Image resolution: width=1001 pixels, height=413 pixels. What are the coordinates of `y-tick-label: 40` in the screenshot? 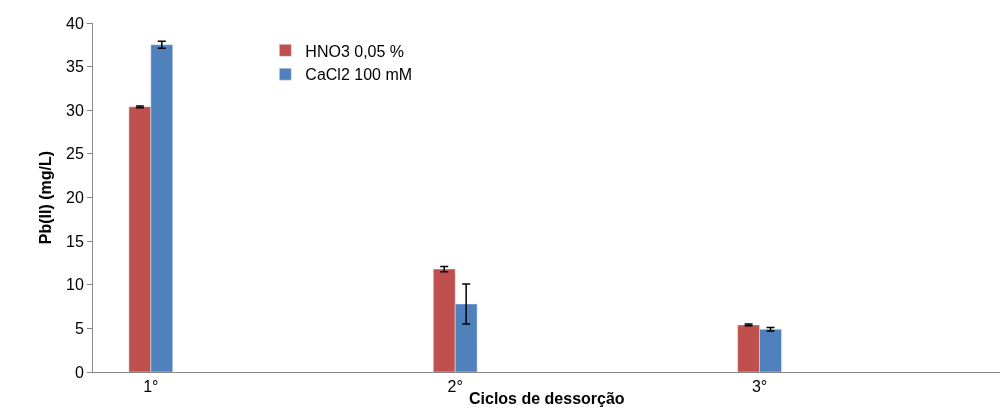 It's located at (75, 23).